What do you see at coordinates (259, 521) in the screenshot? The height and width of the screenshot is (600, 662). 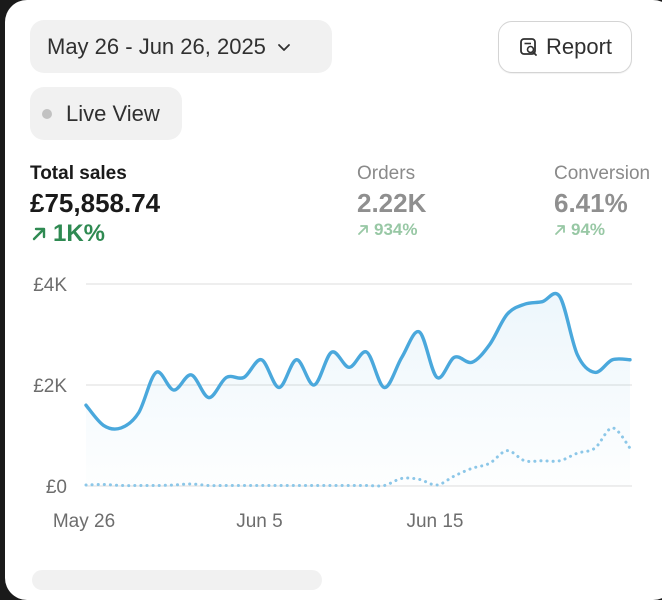 I see `x-tick-label: Jun 5` at bounding box center [259, 521].